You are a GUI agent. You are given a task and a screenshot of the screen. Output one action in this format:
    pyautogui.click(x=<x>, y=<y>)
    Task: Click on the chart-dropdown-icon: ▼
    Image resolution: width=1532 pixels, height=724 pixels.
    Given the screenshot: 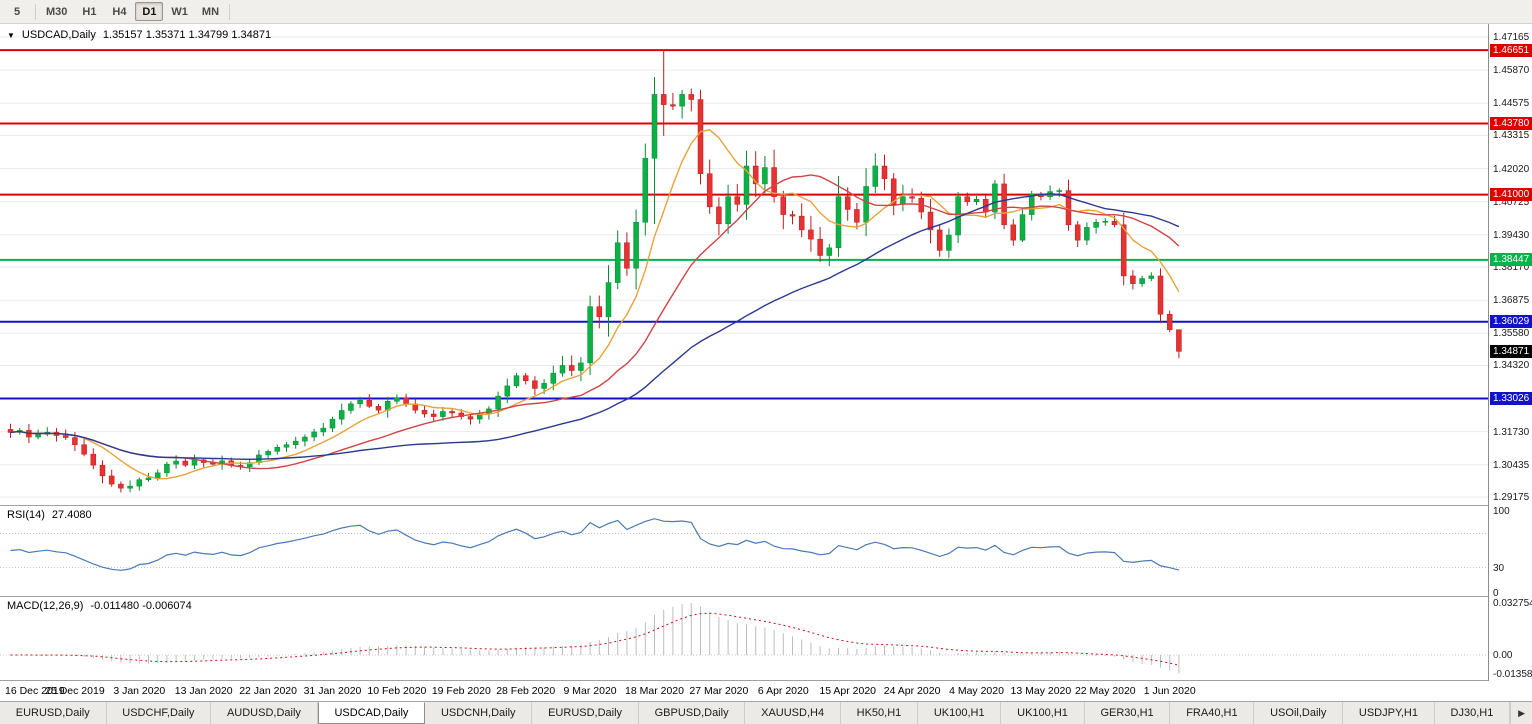 What is the action you would take?
    pyautogui.click(x=11, y=35)
    